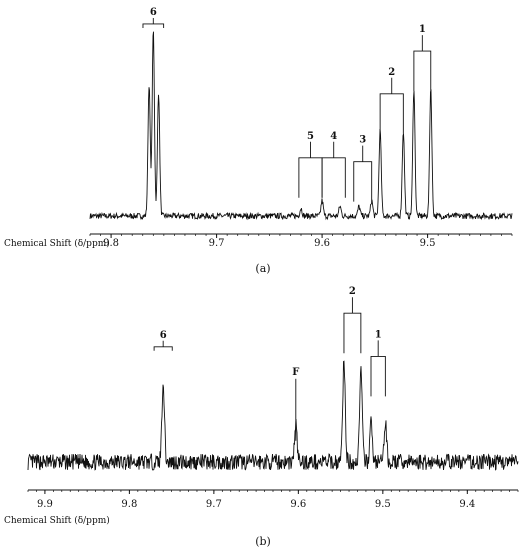 This screenshot has width=526, height=550. What do you see at coordinates (57, 243) in the screenshot?
I see `x-axis-label-a: Chemical Shift (δ/ppm)` at bounding box center [57, 243].